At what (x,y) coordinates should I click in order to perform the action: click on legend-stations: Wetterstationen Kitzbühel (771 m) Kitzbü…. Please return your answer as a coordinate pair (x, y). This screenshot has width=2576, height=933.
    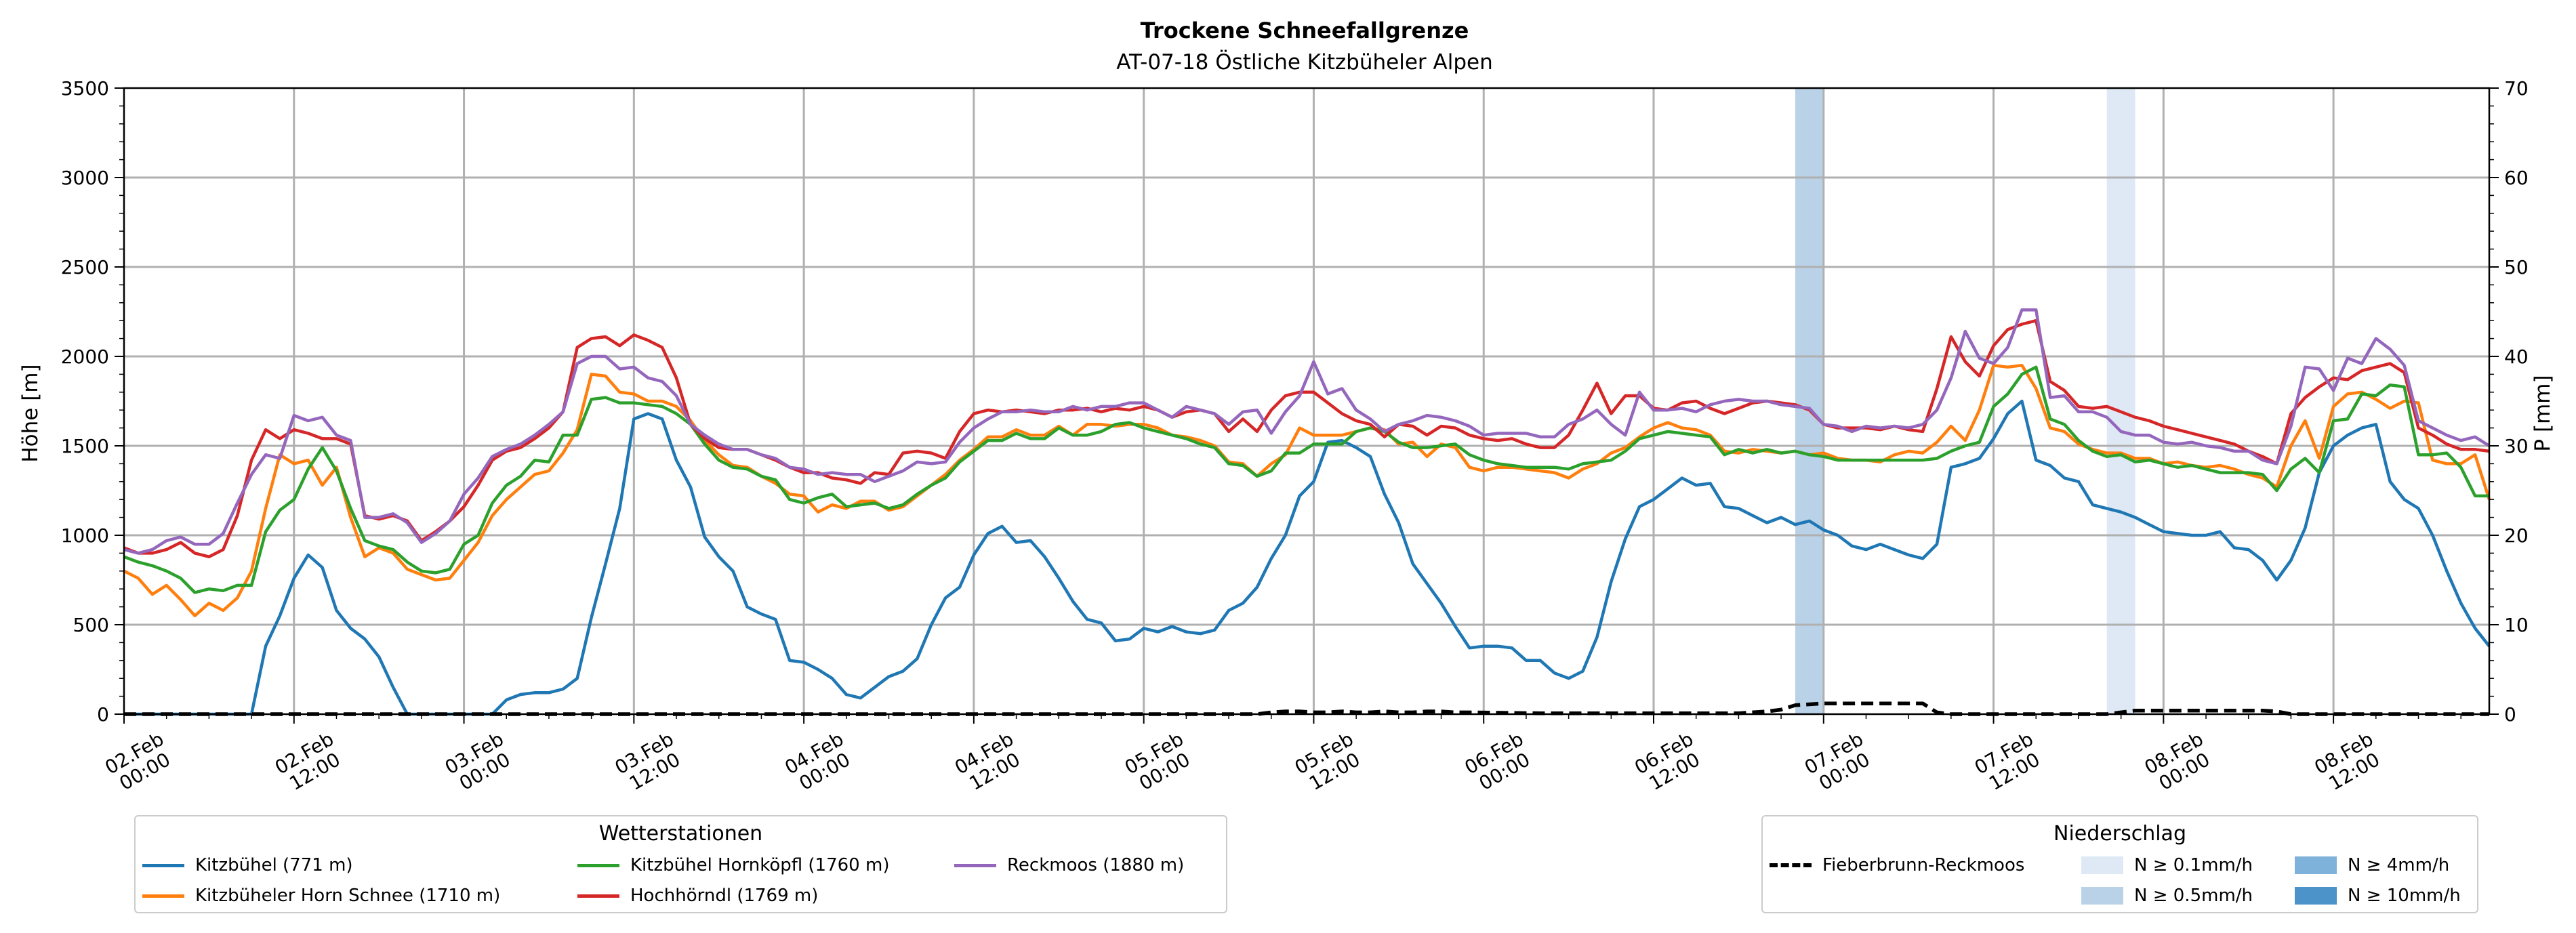
    Looking at the image, I should click on (680, 864).